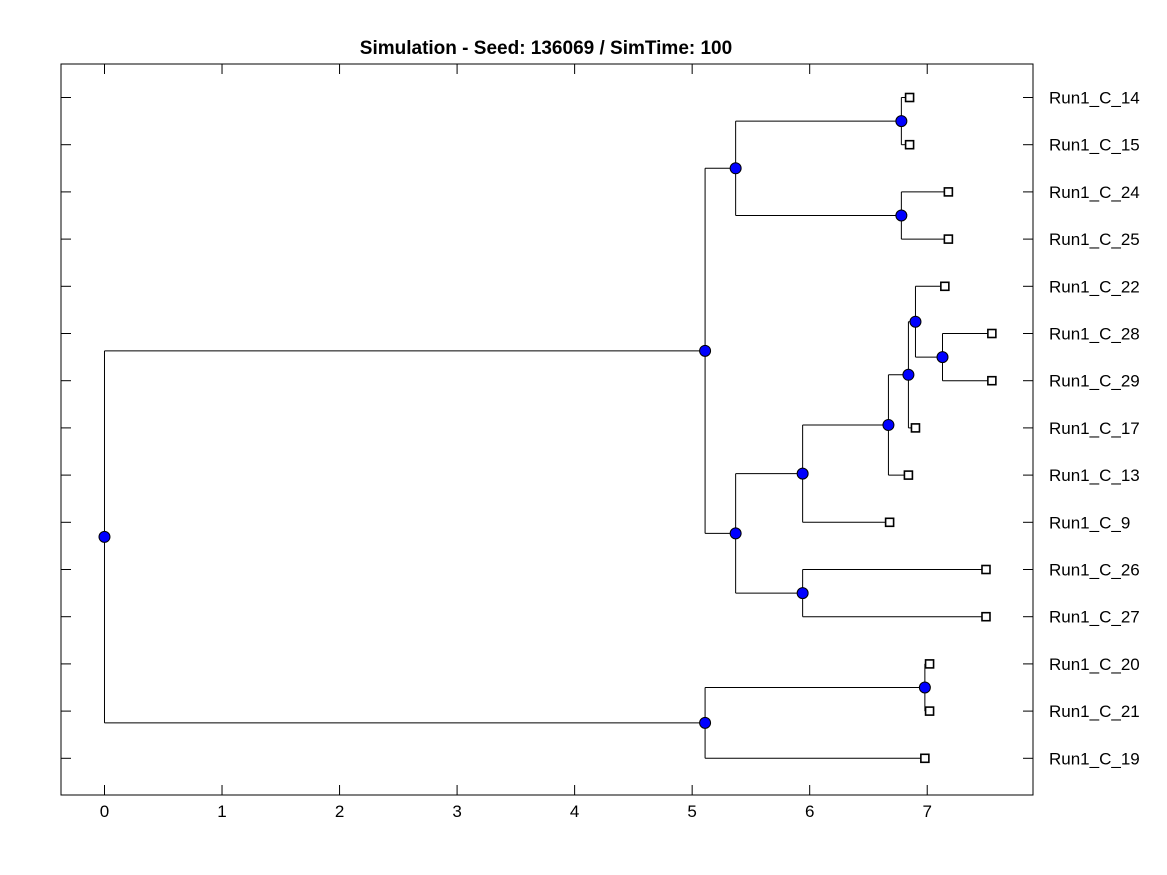 This screenshot has width=1167, height=875. I want to click on leaf-label: Run1_C_28, so click(1094, 334).